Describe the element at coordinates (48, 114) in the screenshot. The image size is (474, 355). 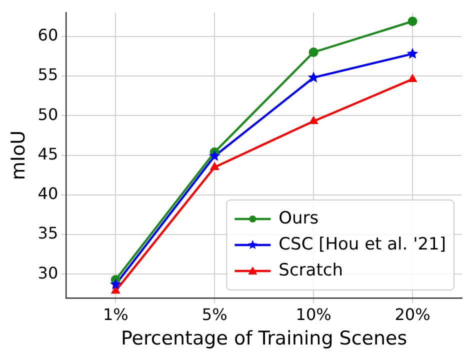
I see `y-tick-label: 50` at that location.